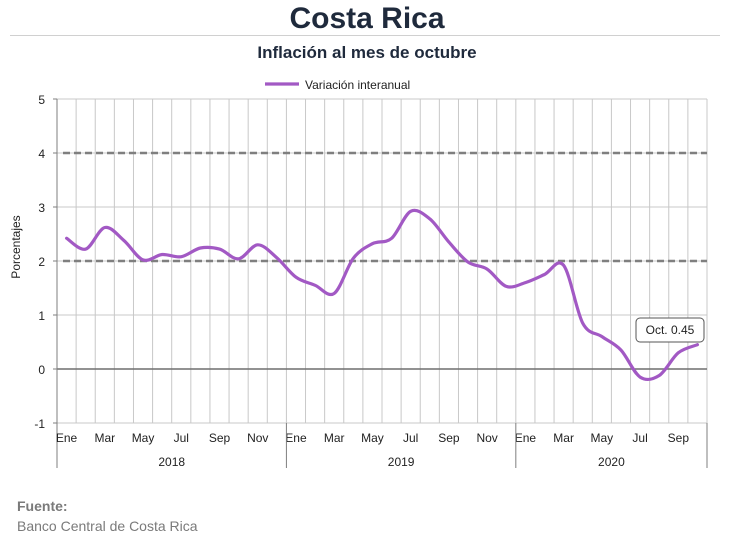 This screenshot has width=734, height=542. What do you see at coordinates (107, 526) in the screenshot?
I see `source-text: Banco Central de Costa Rica` at bounding box center [107, 526].